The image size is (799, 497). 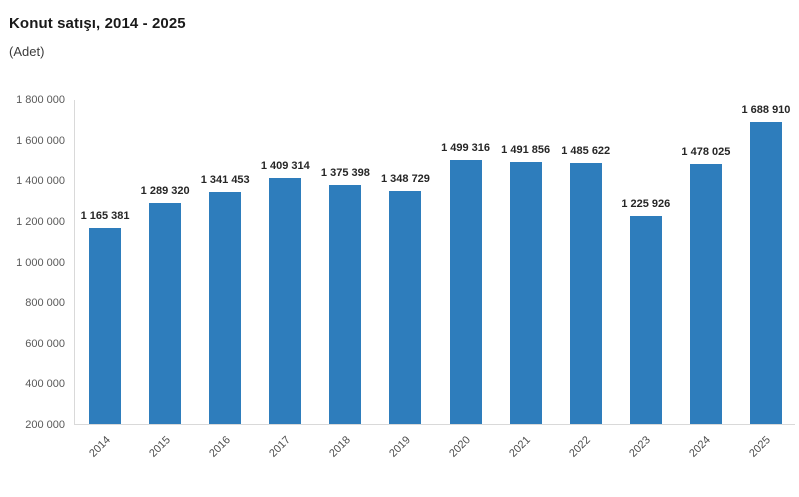 What do you see at coordinates (345, 304) in the screenshot?
I see `bar-2018` at bounding box center [345, 304].